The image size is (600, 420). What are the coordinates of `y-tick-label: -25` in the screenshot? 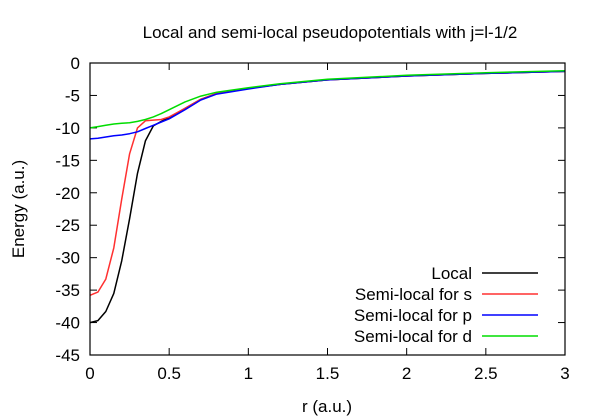 It's located at (67, 225).